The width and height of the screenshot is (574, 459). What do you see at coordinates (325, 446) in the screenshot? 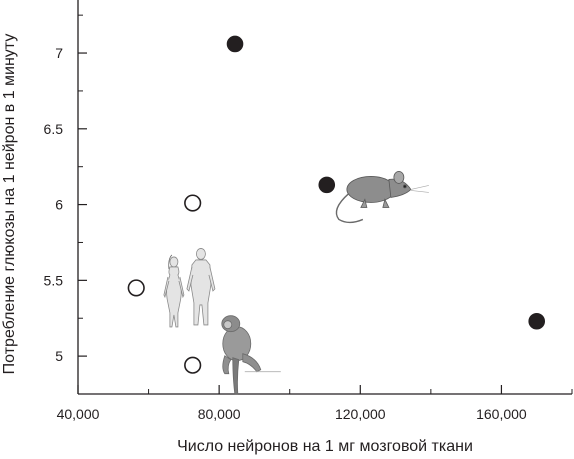
I see `x-axis-title: Число нейронов на 1 мг мозговой ткани` at bounding box center [325, 446].